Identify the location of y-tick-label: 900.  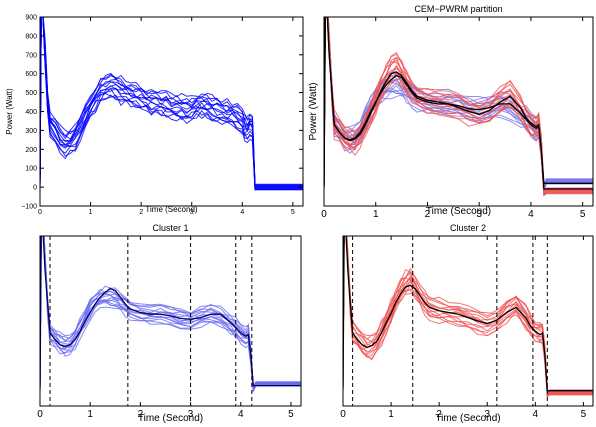
(31, 18).